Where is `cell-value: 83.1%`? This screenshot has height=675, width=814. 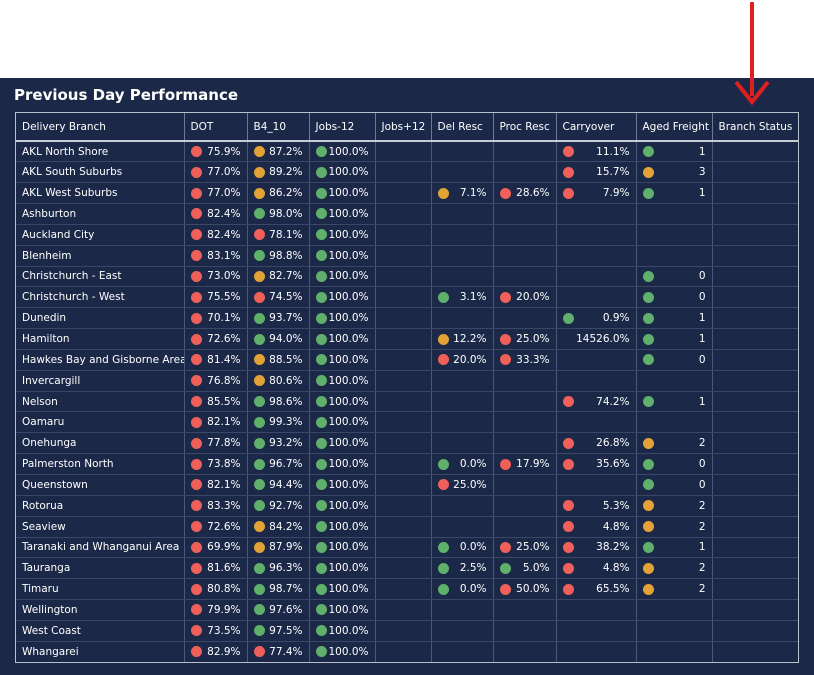 cell-value: 83.1% is located at coordinates (224, 255).